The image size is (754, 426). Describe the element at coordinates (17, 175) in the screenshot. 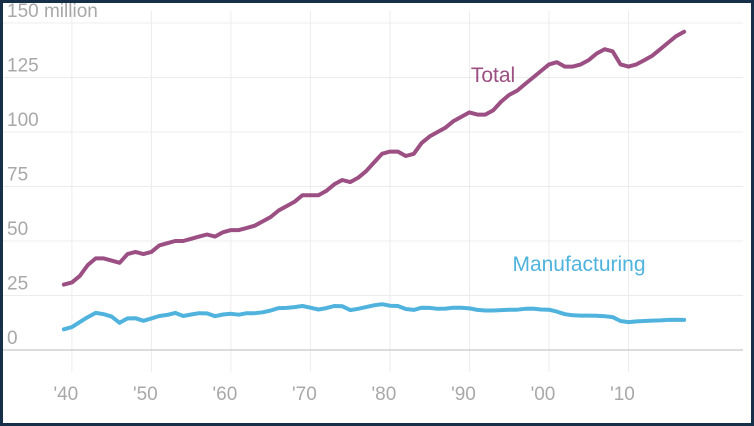

I see `y-tick-label: 75` at that location.